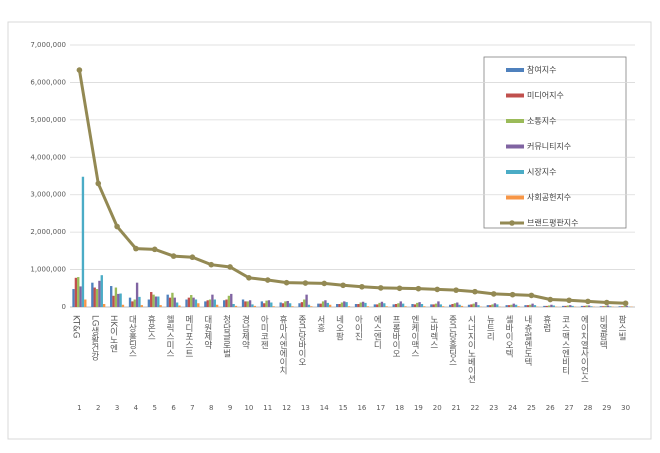 The image size is (660, 453). What do you see at coordinates (377, 332) in the screenshot?
I see `x-tick-label: 에스엔디` at bounding box center [377, 332].